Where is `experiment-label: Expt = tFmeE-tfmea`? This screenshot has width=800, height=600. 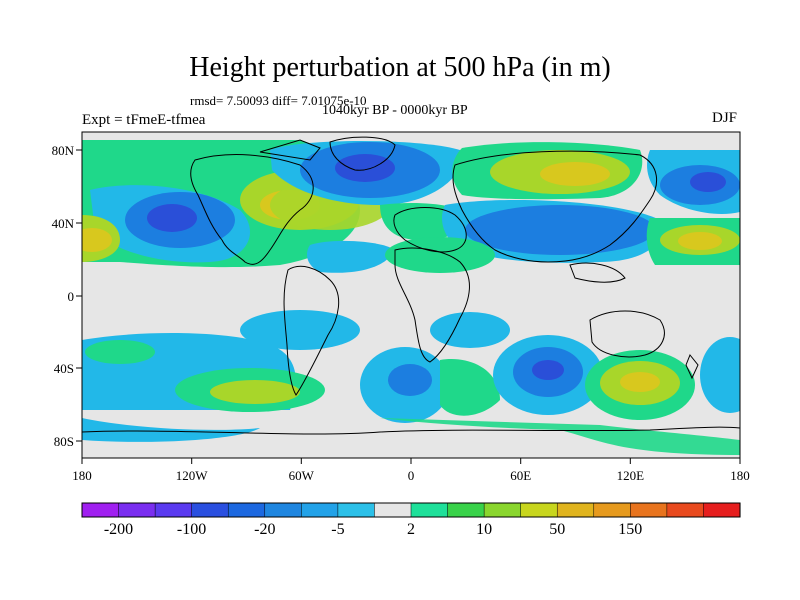
experiment-label: Expt = tFmeE-tfmea is located at coordinates (144, 120).